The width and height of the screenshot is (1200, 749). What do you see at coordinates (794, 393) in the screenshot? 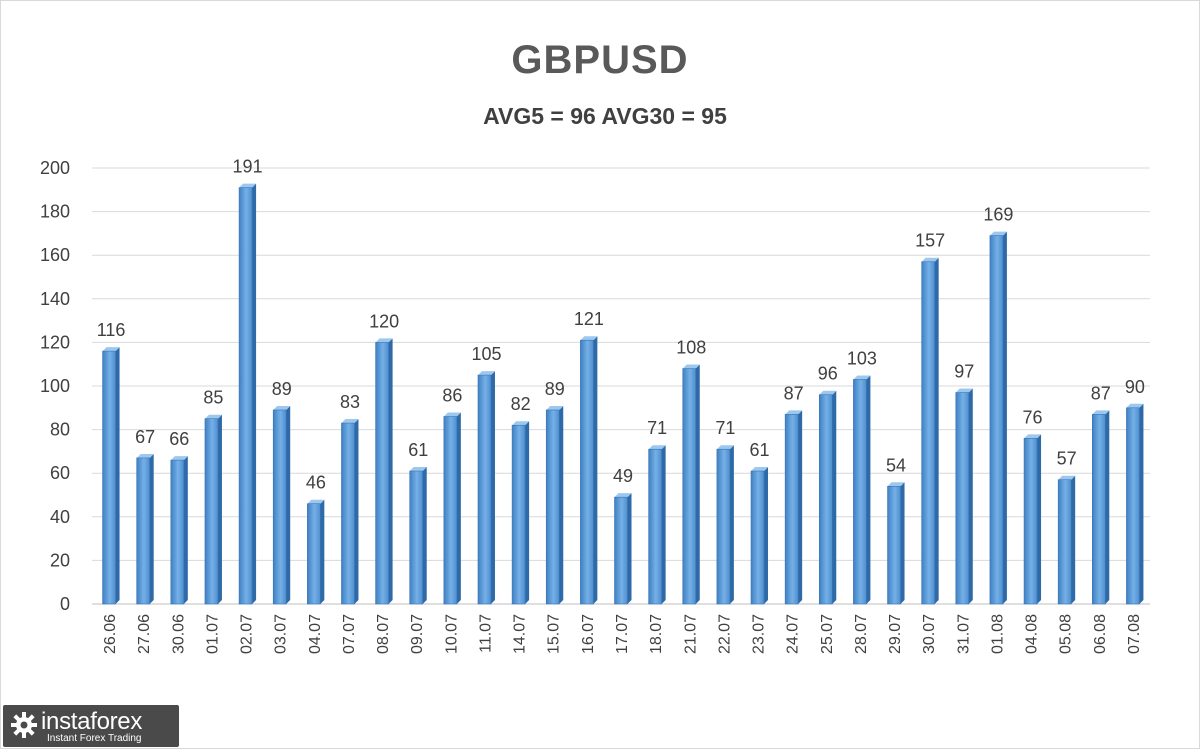
I see `data-label: 87` at bounding box center [794, 393].